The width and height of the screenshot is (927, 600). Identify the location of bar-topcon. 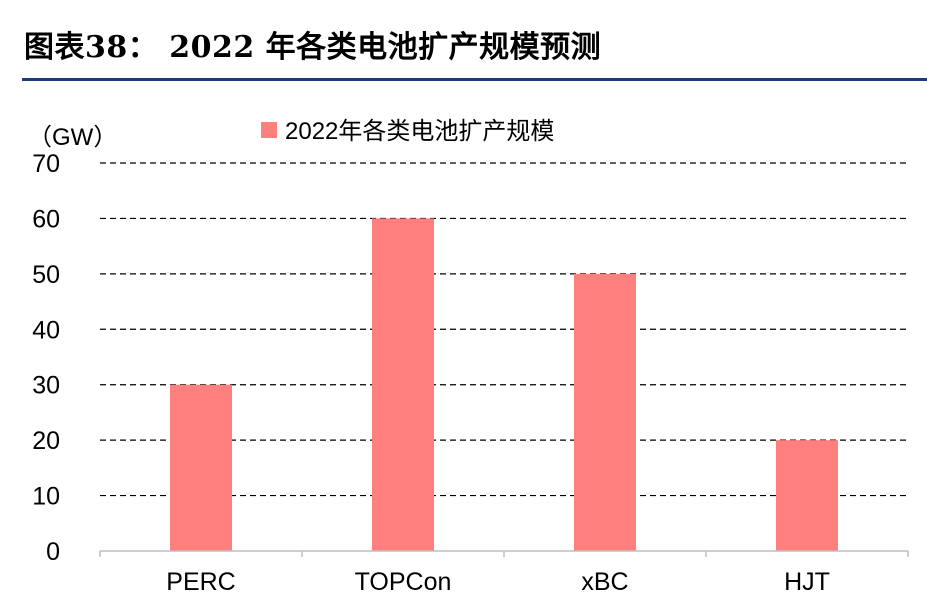
(403, 384).